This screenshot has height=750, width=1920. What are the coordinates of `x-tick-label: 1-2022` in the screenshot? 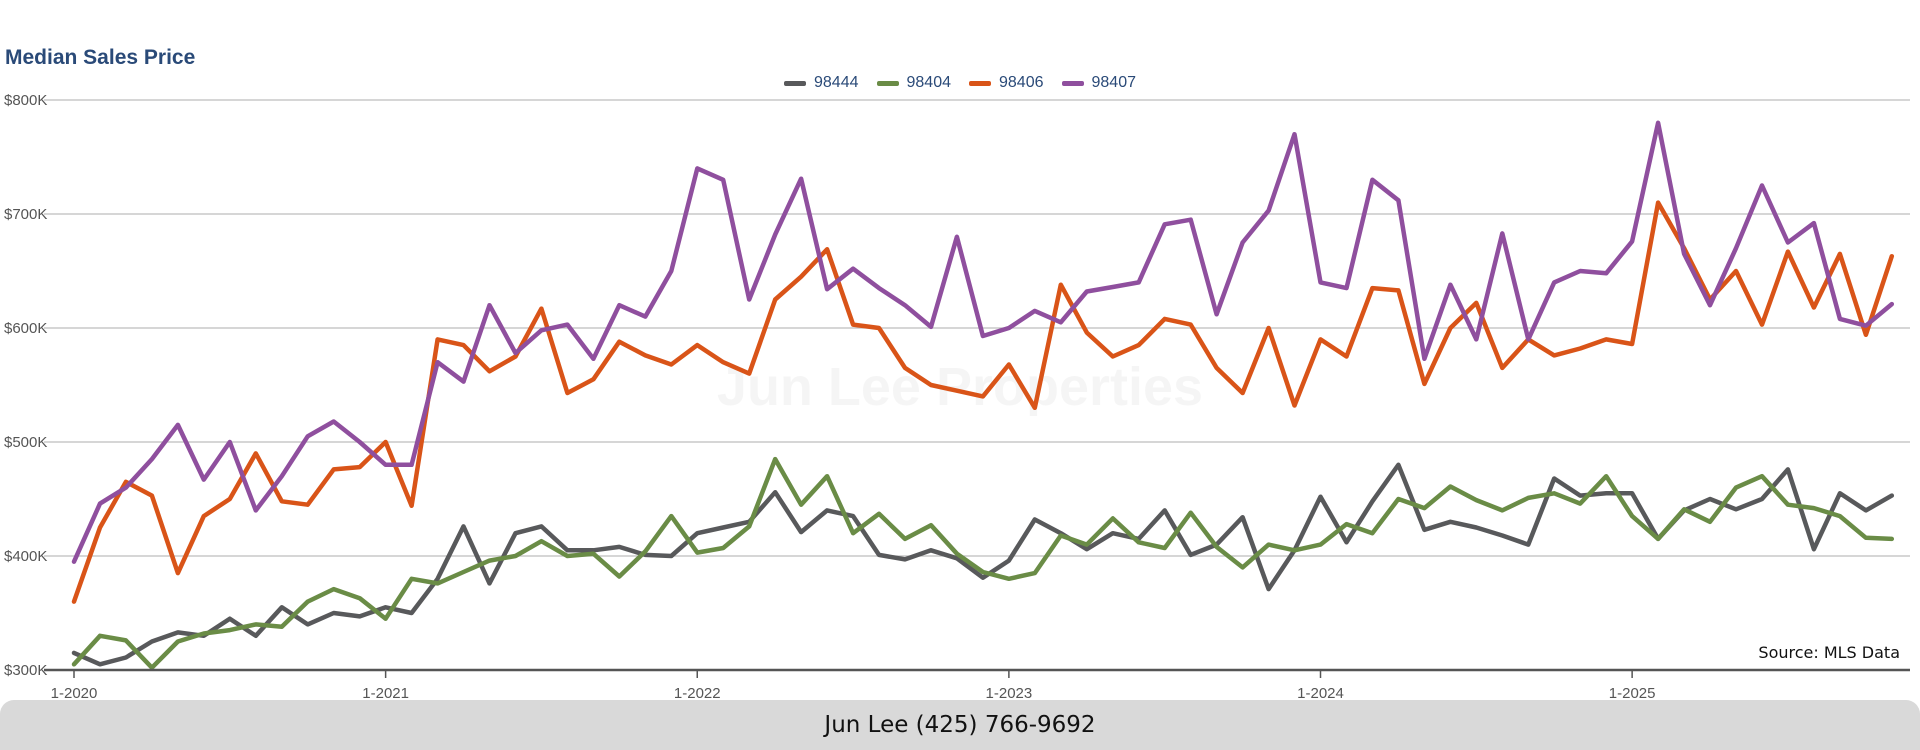 It's located at (697, 692).